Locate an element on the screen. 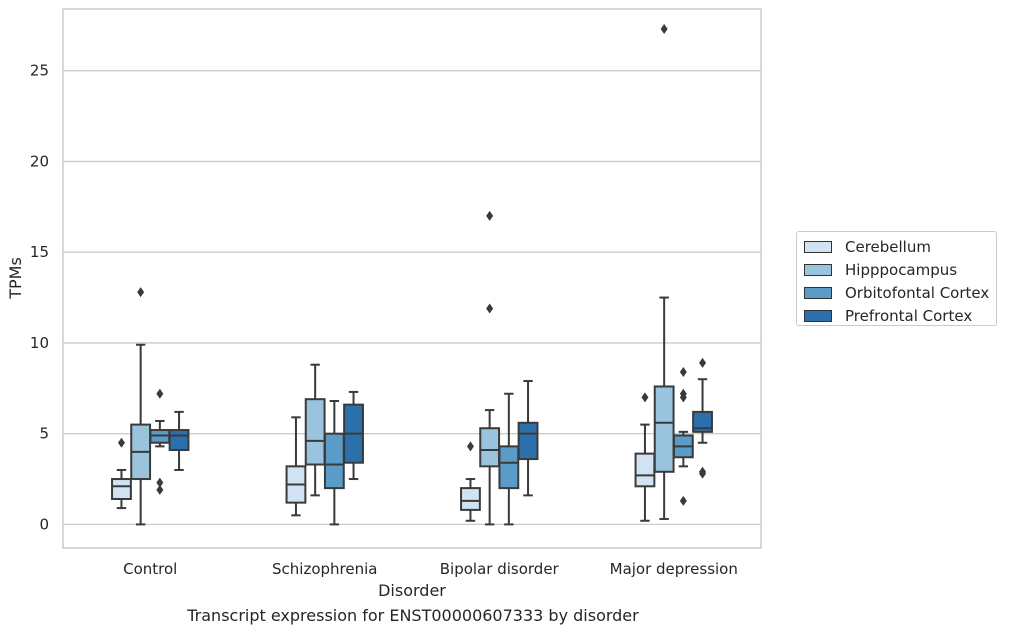 Image resolution: width=1009 pixels, height=634 pixels. legend-swatch-hippocampus is located at coordinates (818, 269).